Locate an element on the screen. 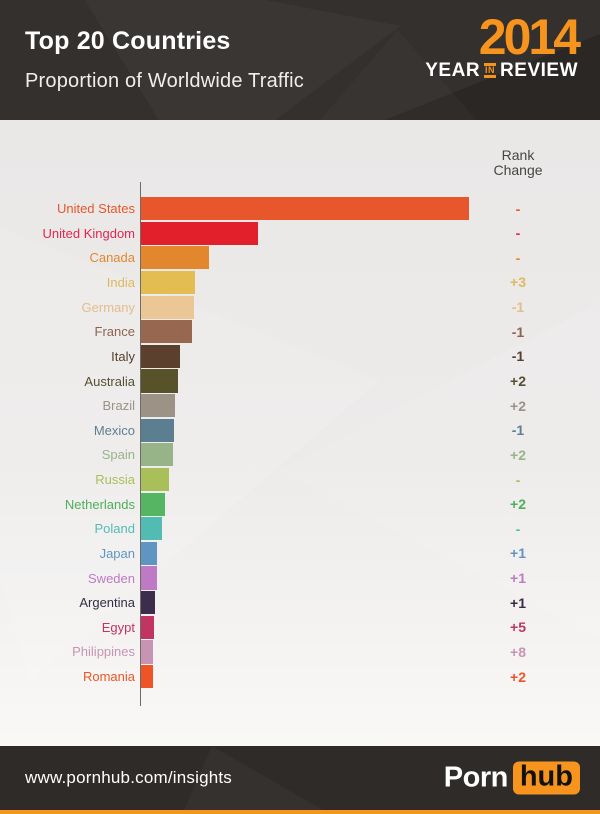  rank-header-line1: Rank is located at coordinates (518, 155).